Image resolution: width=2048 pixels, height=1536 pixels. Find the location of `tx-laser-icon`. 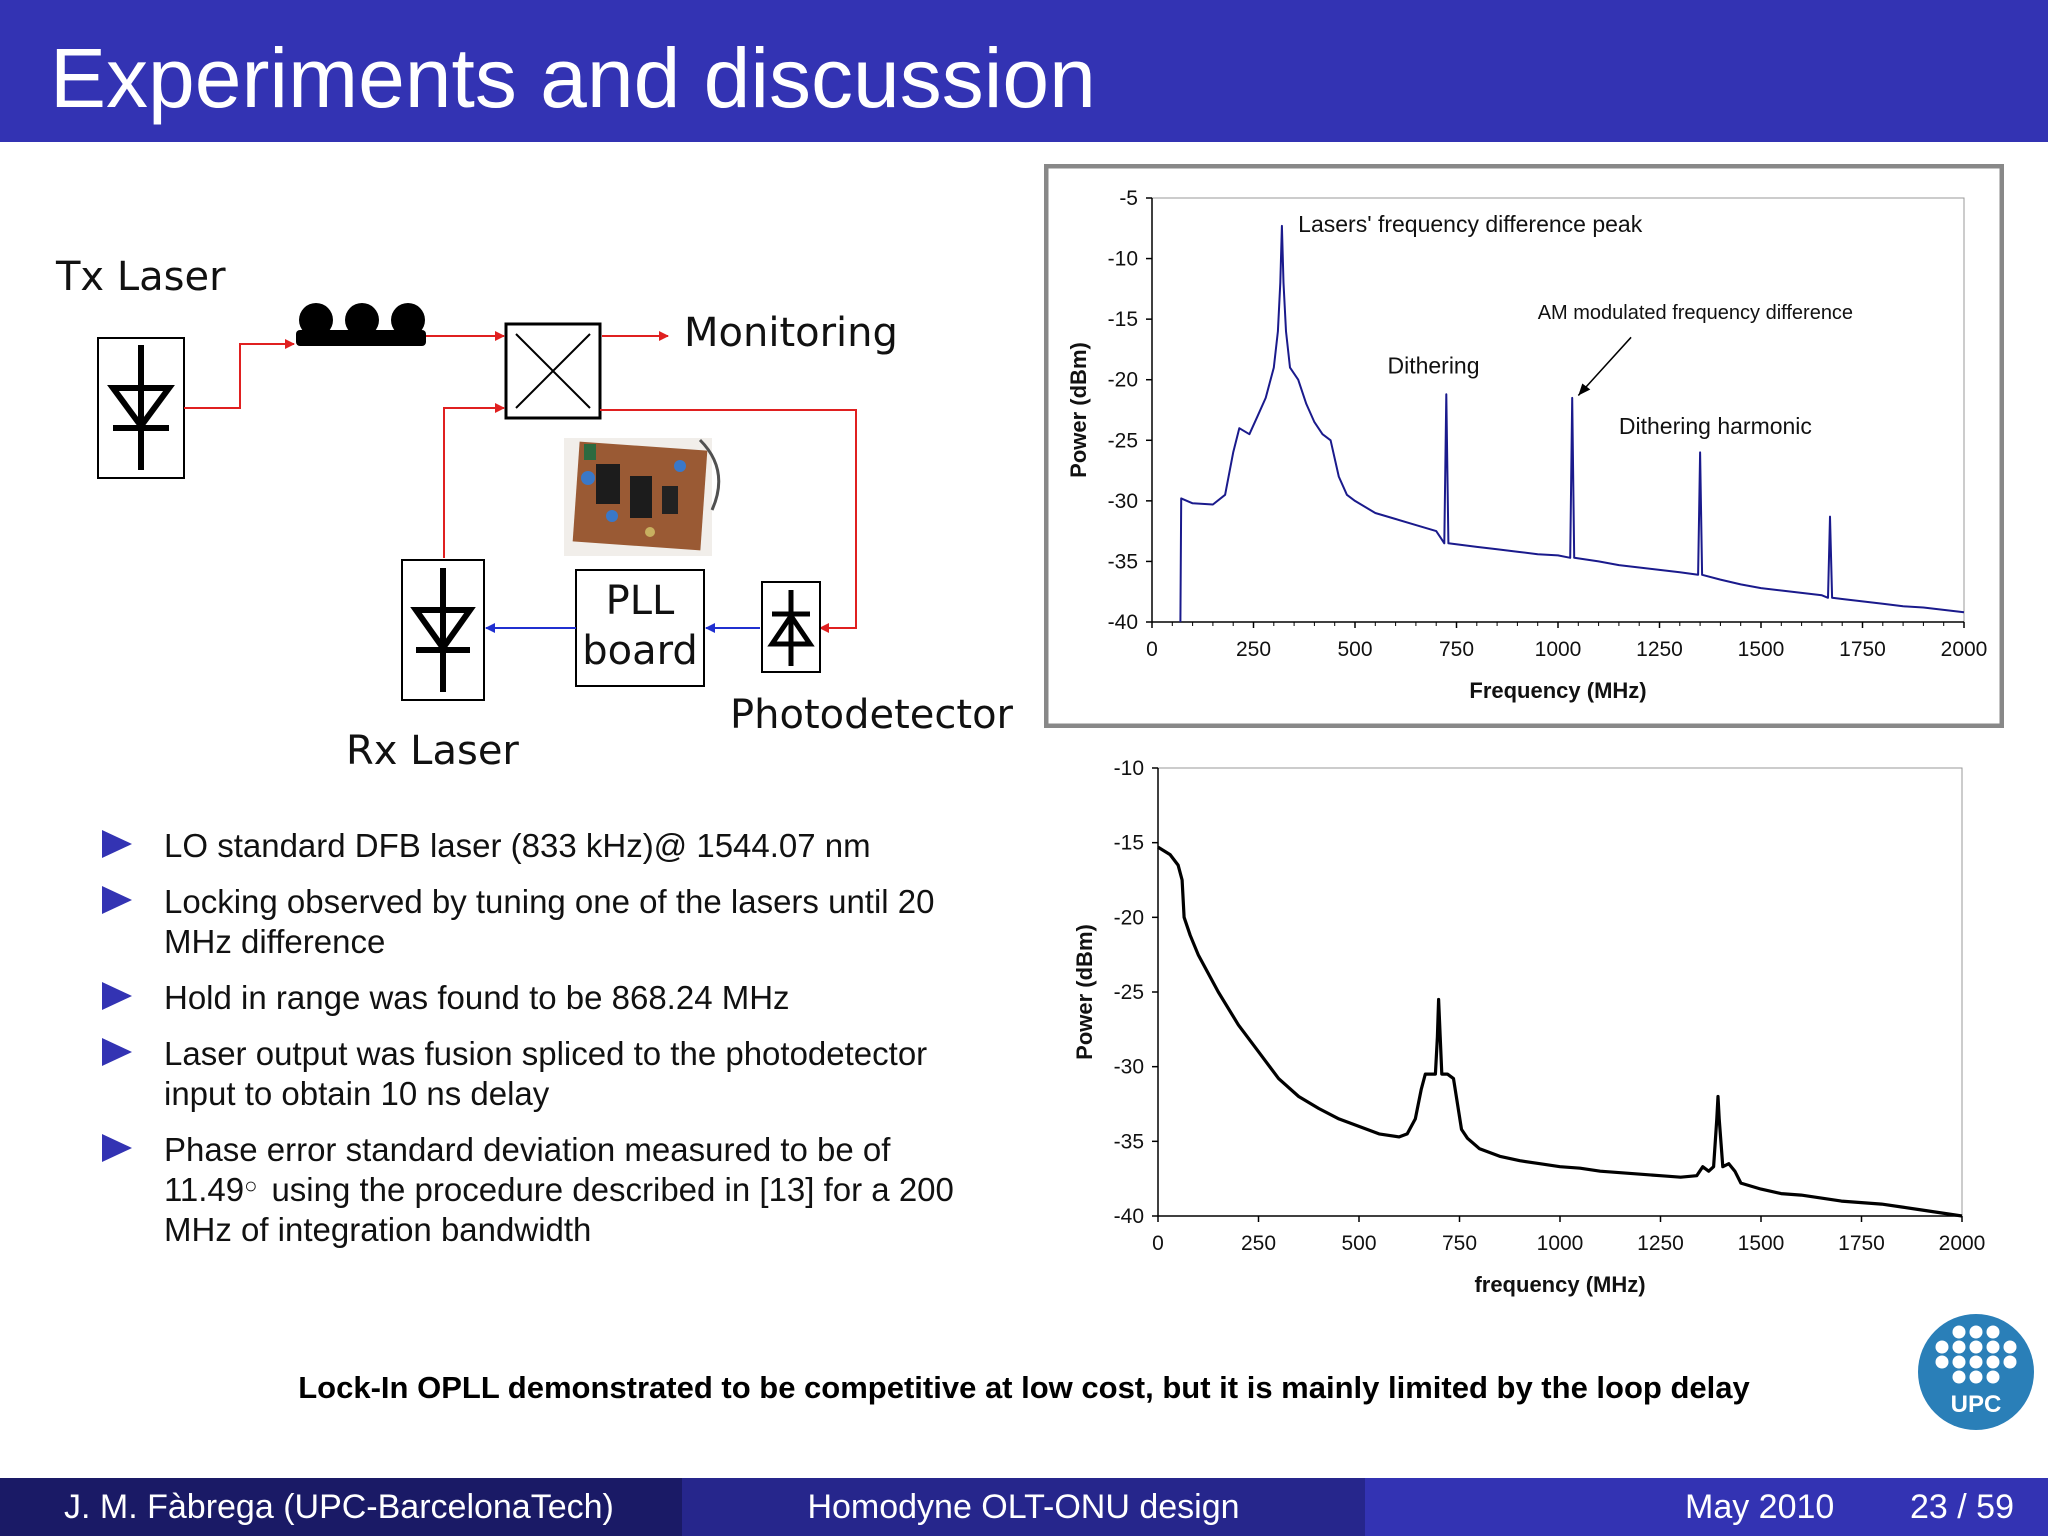

tx-laser-icon is located at coordinates (141, 408).